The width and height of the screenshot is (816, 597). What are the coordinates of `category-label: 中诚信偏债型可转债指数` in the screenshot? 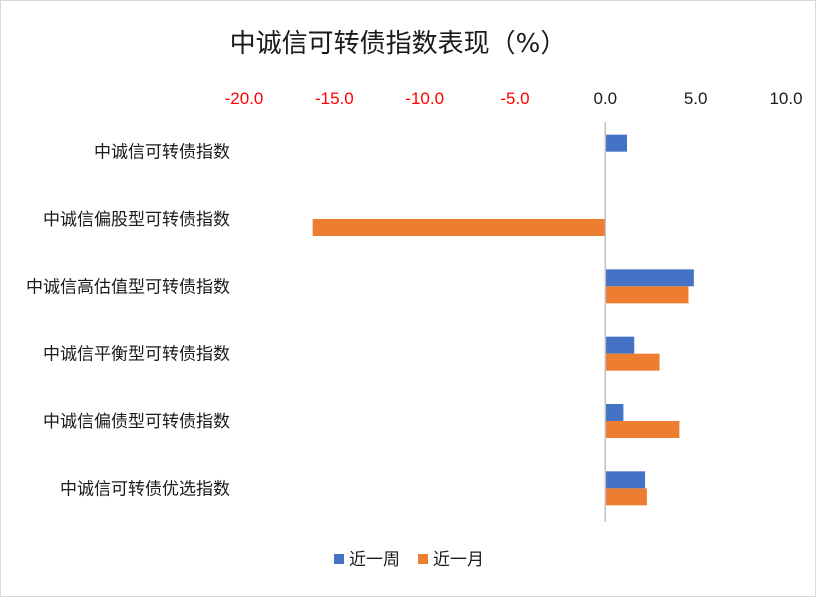 It's located at (136, 422).